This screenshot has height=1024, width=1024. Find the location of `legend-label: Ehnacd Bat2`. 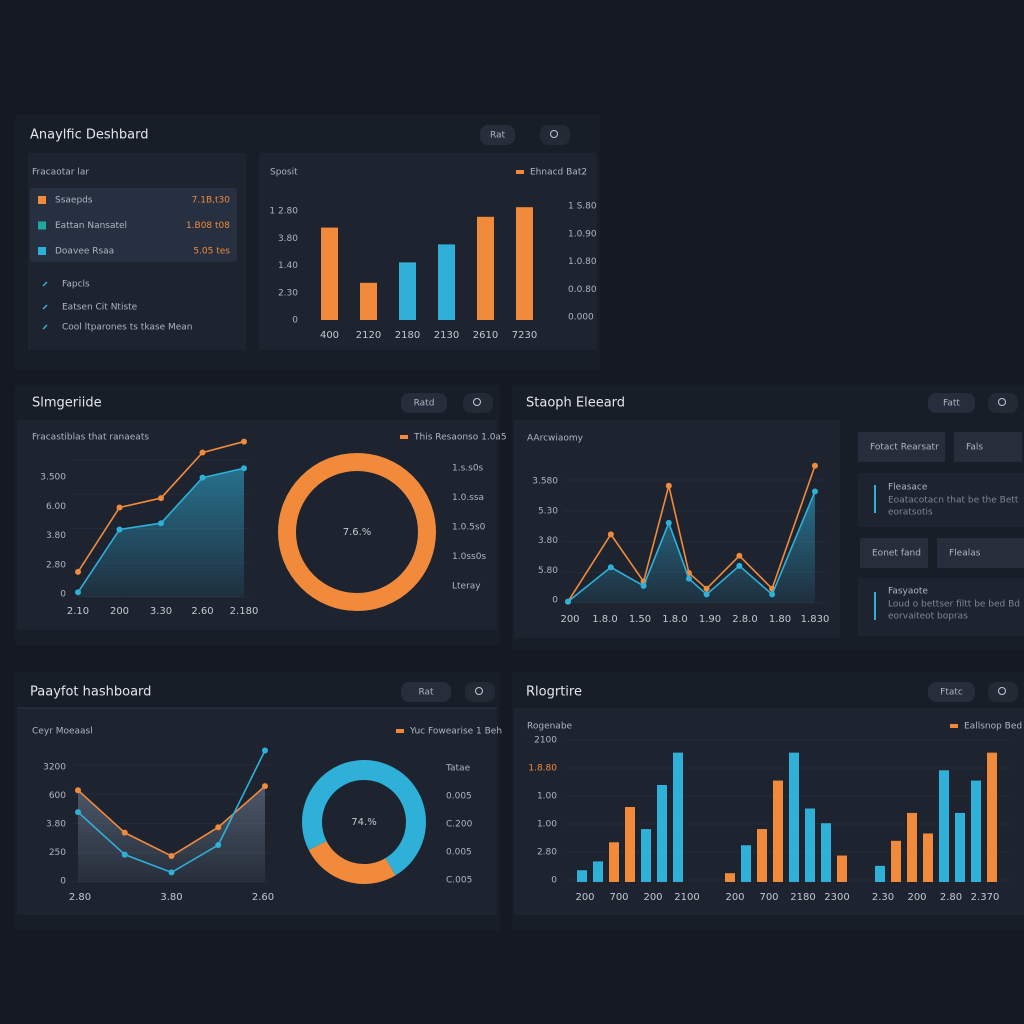

legend-label: Ehnacd Bat2 is located at coordinates (558, 173).